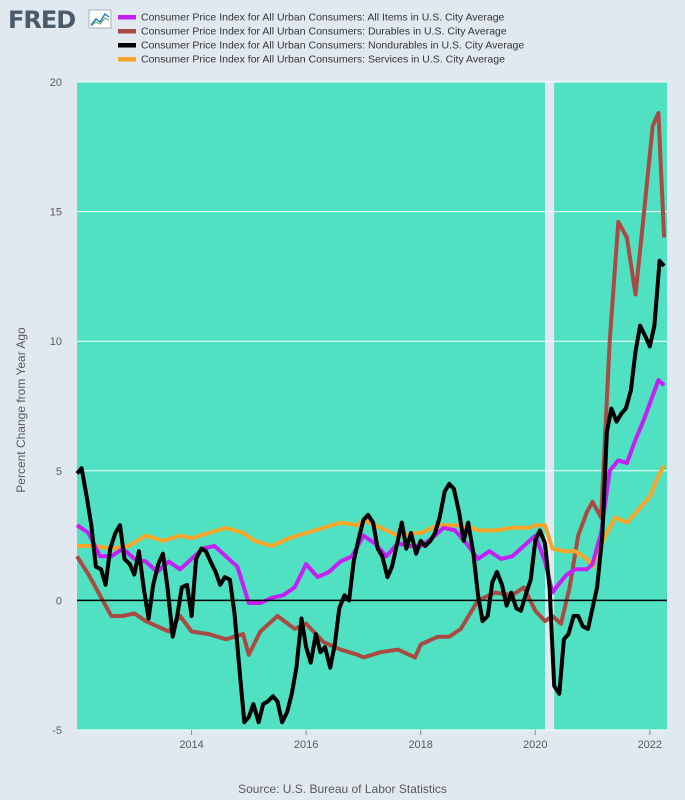  What do you see at coordinates (56, 342) in the screenshot?
I see `y-tick-label: 10` at bounding box center [56, 342].